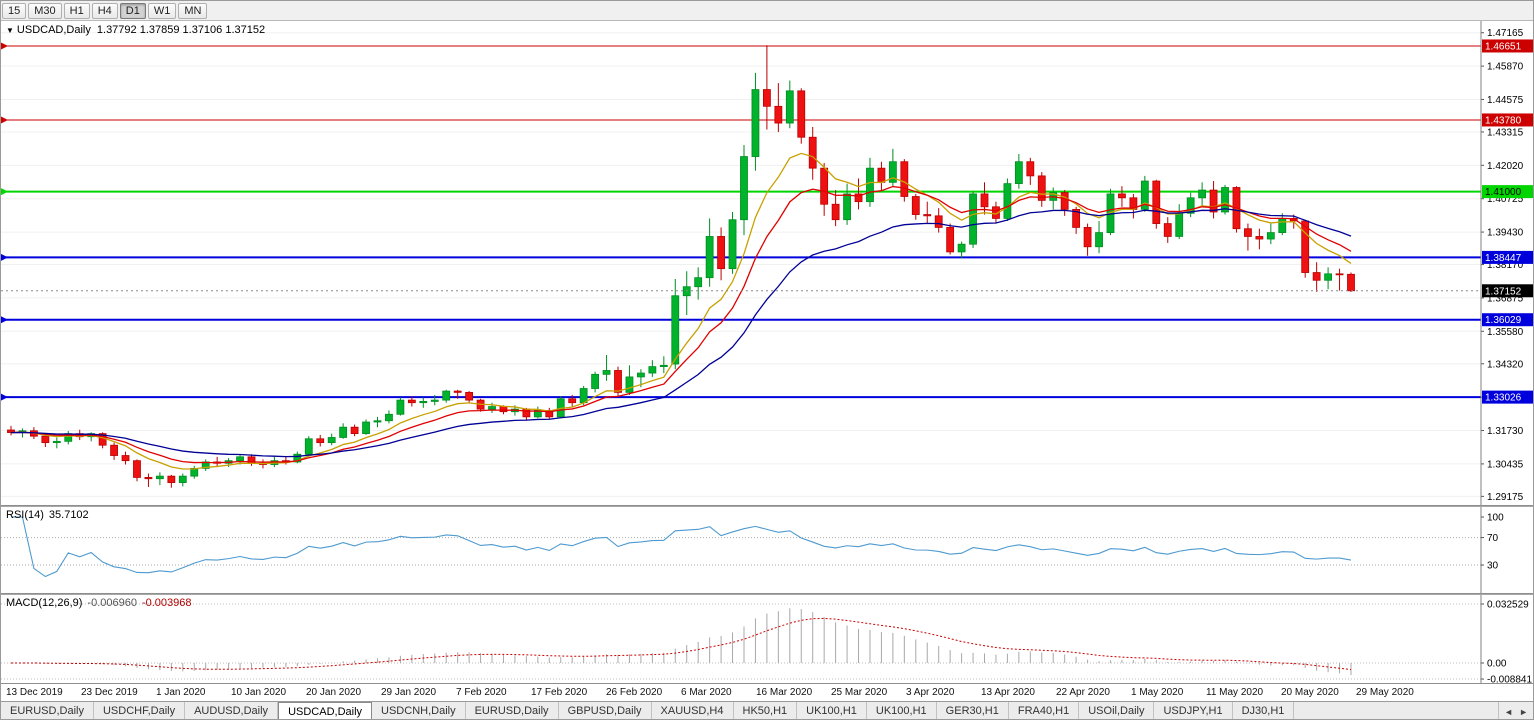  I want to click on date-label: 29 May 2020, so click(1385, 692).